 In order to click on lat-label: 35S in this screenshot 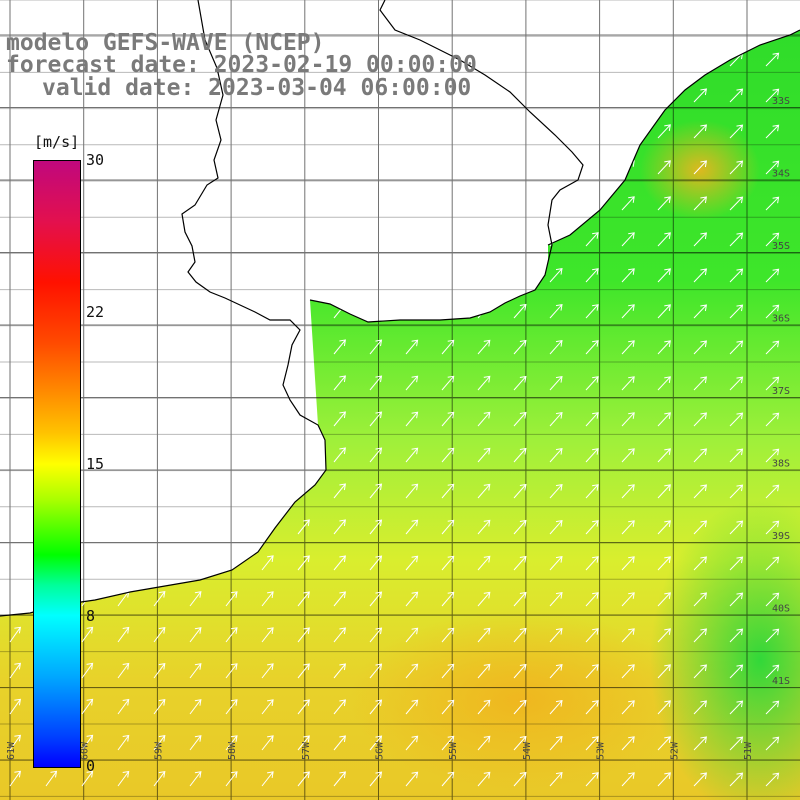, I will do `click(781, 246)`.